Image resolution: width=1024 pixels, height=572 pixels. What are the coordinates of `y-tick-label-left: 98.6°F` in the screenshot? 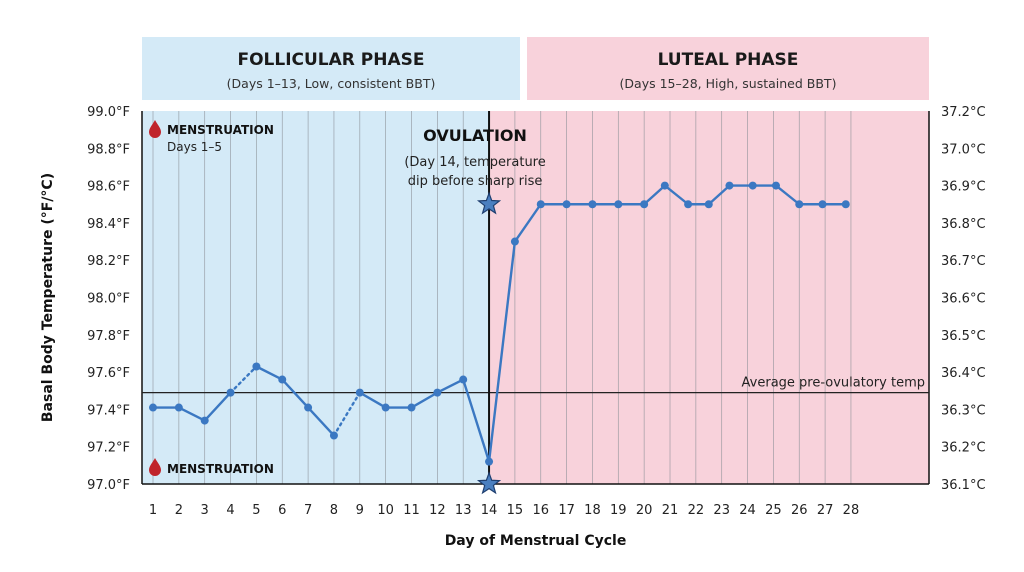 It's located at (108, 187).